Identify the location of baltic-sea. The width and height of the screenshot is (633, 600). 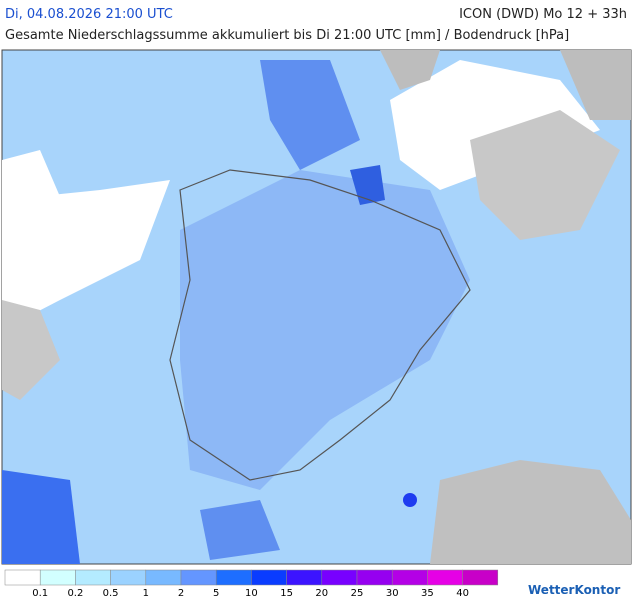
(495, 125).